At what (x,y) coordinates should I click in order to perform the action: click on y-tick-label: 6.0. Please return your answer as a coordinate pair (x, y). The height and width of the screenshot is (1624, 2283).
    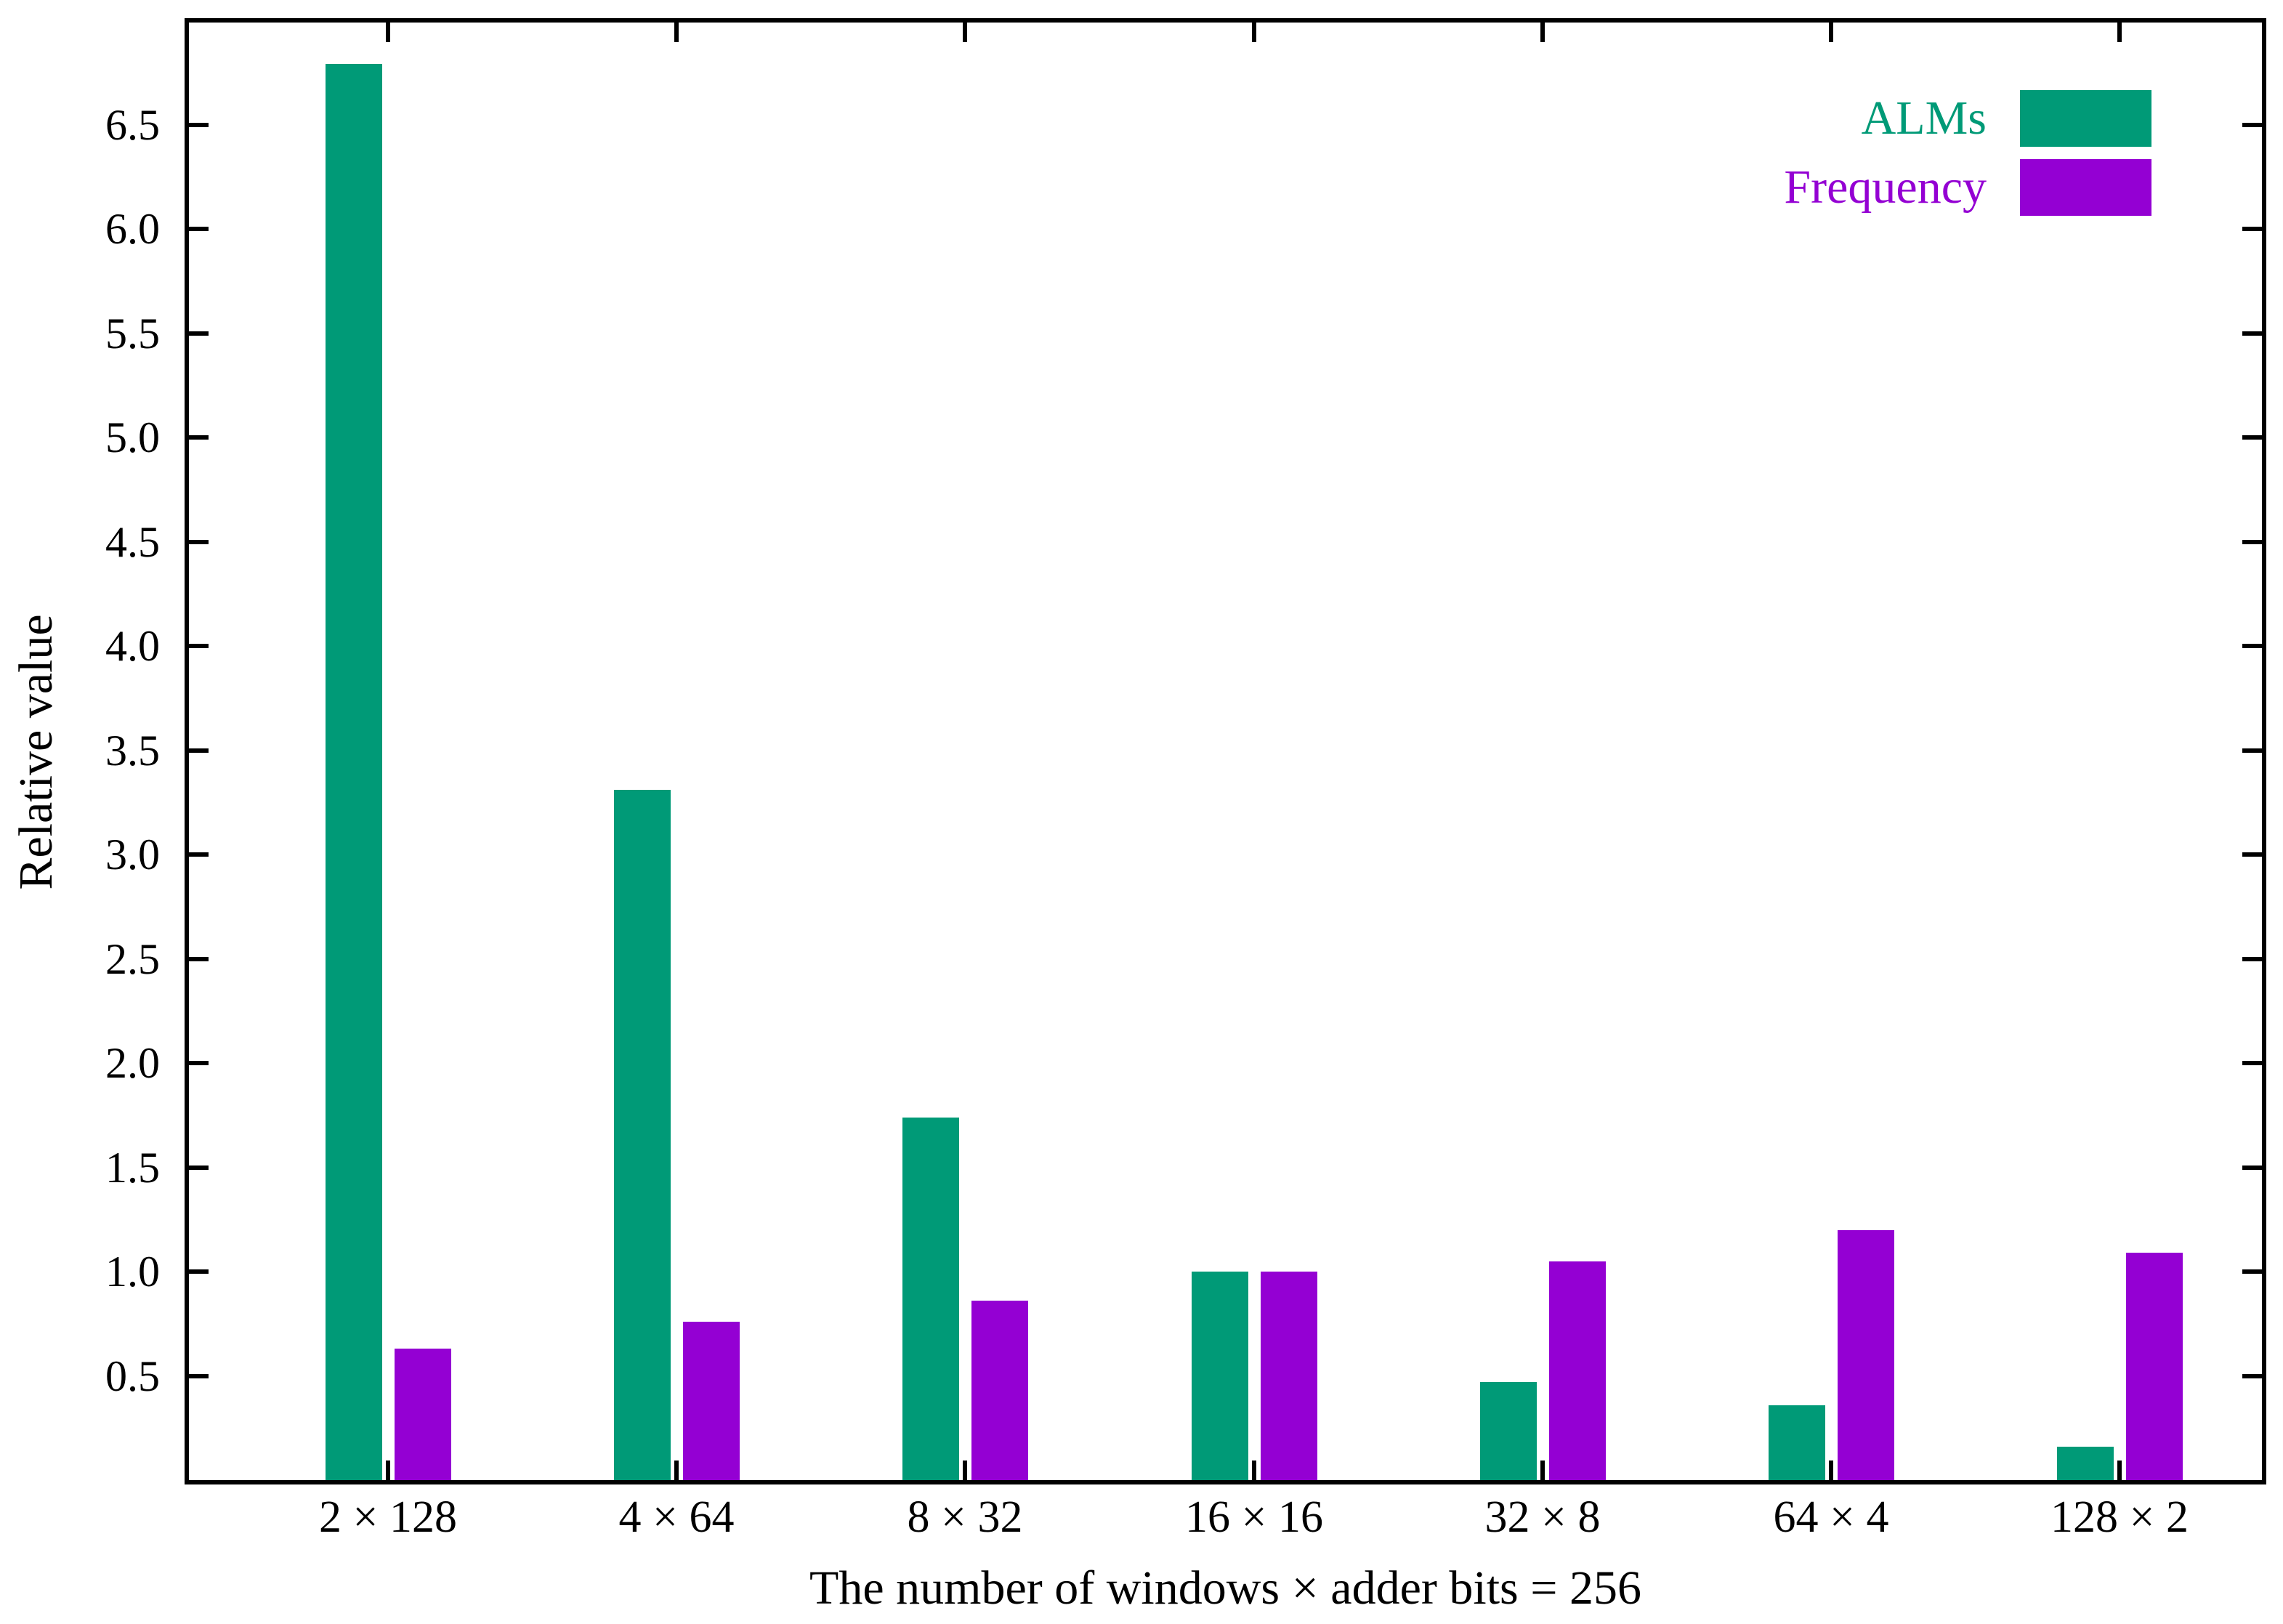
    Looking at the image, I should click on (132, 229).